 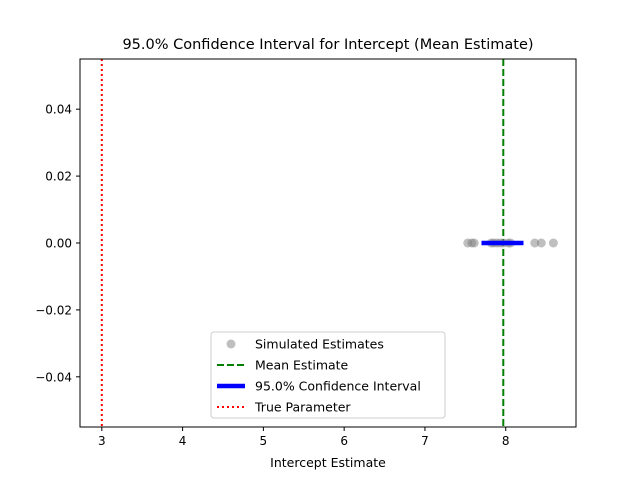 What do you see at coordinates (183, 441) in the screenshot?
I see `x-tick-label-1: 4` at bounding box center [183, 441].